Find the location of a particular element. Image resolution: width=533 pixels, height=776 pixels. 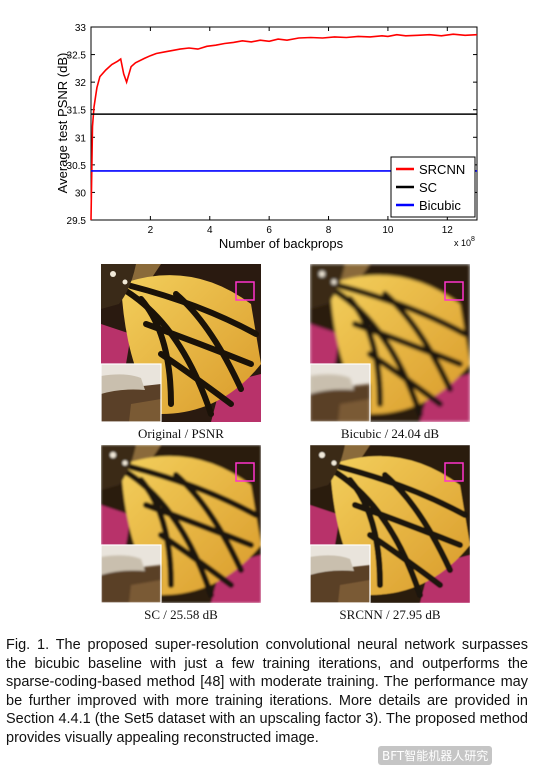

legend-label-sc: SC is located at coordinates (428, 187).